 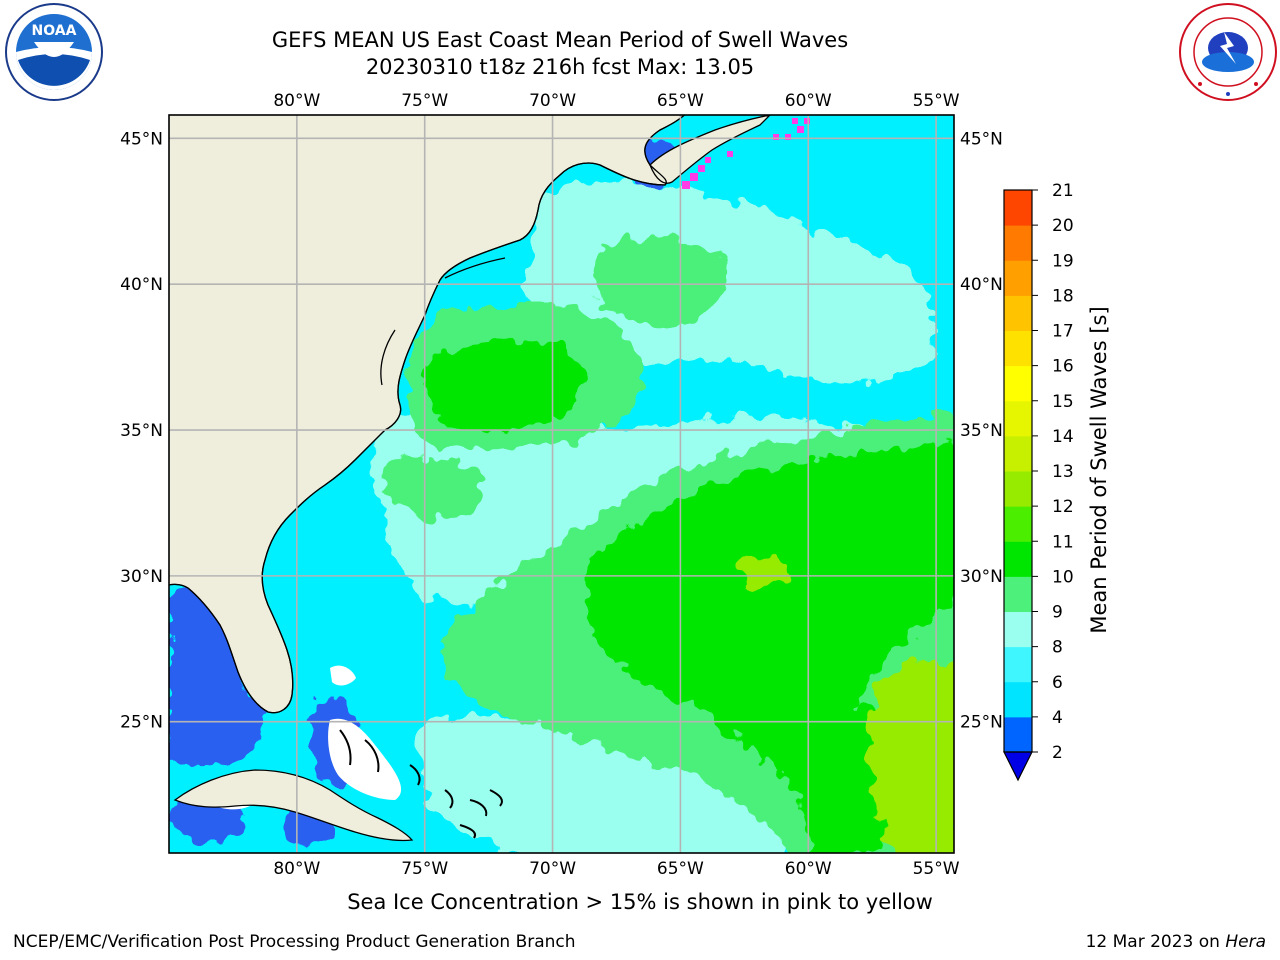 I want to click on lat-label-left: 25°N, so click(x=141, y=723).